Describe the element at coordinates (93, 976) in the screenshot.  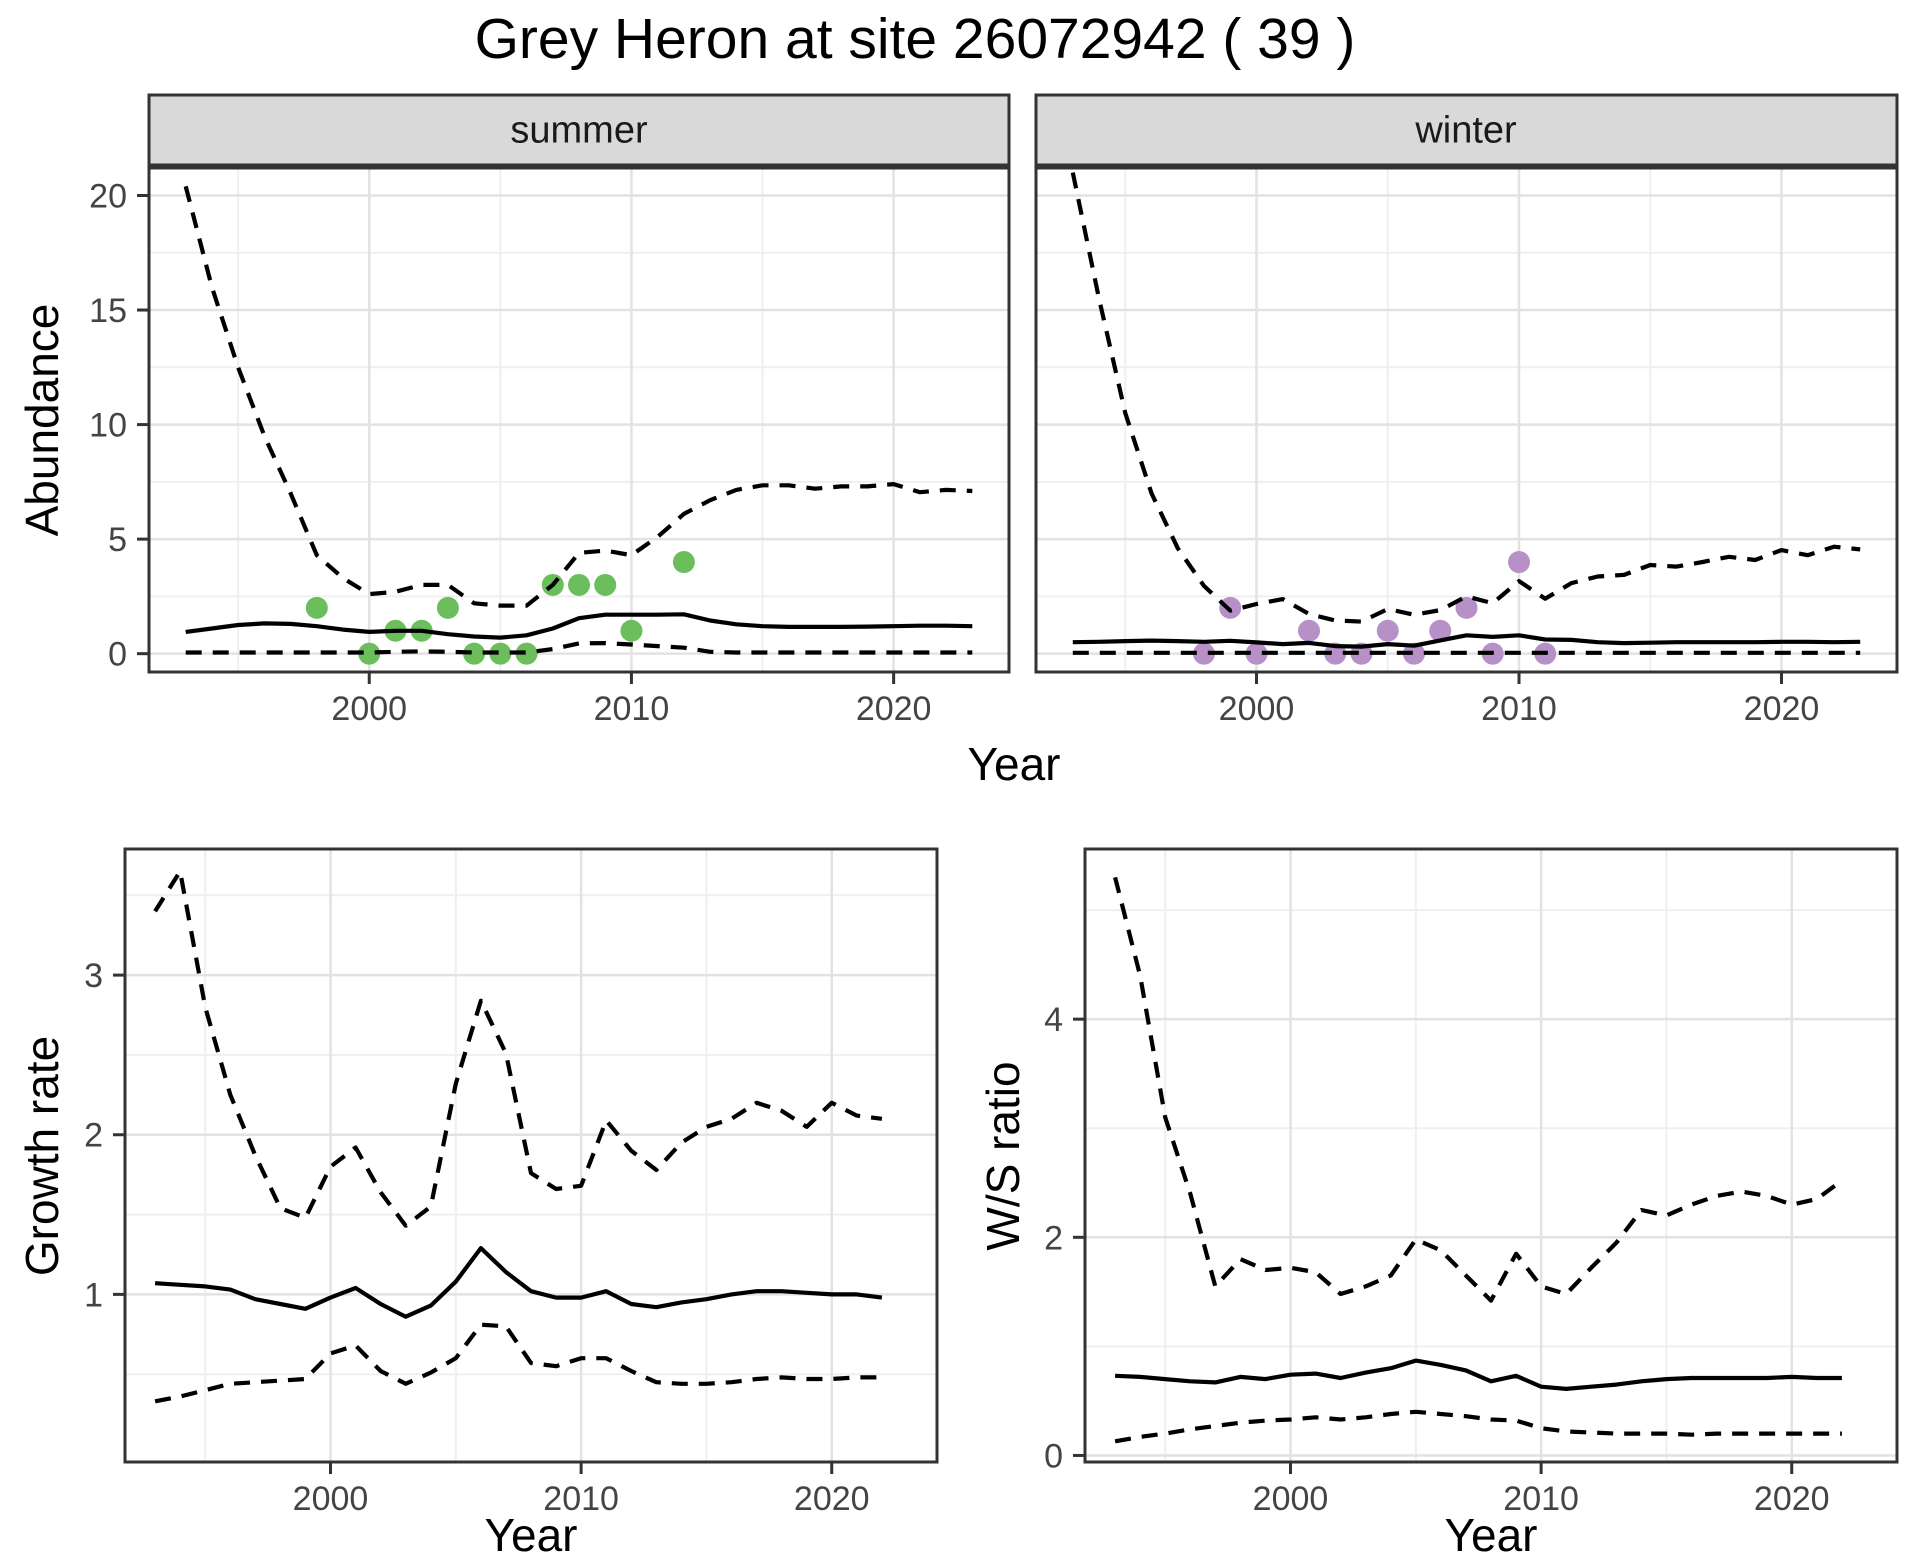
I see `y-tick-label: 3` at that location.